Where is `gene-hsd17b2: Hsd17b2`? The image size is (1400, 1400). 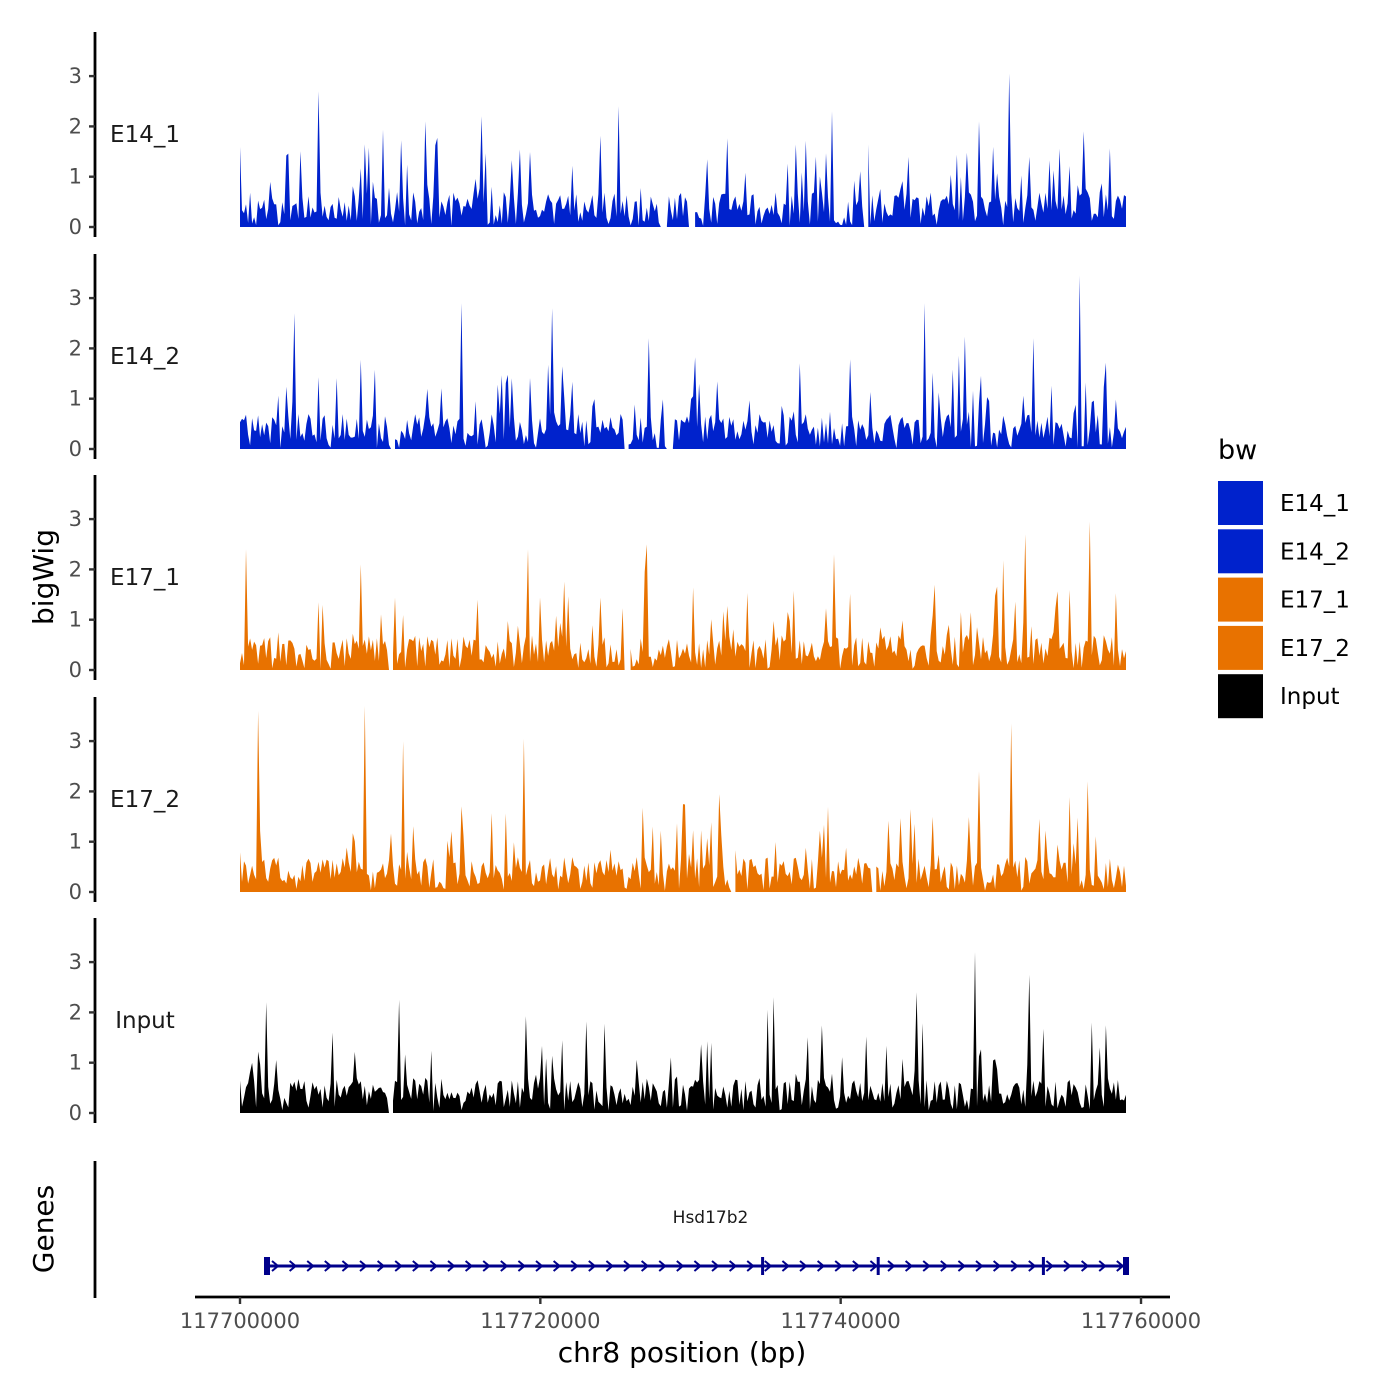
gene-hsd17b2: Hsd17b2 is located at coordinates (696, 1241).